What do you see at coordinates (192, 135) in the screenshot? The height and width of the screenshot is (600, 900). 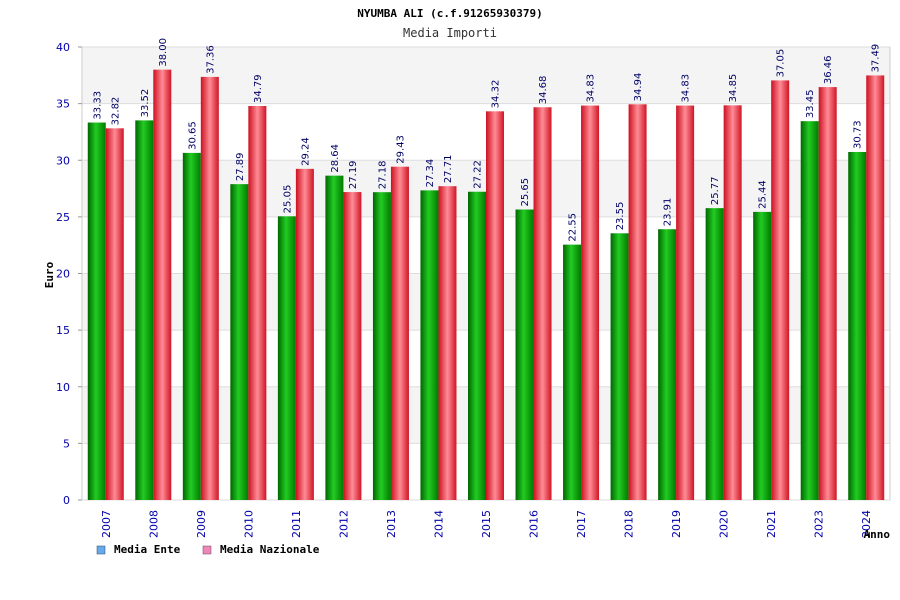 I see `data-label: 30.65` at bounding box center [192, 135].